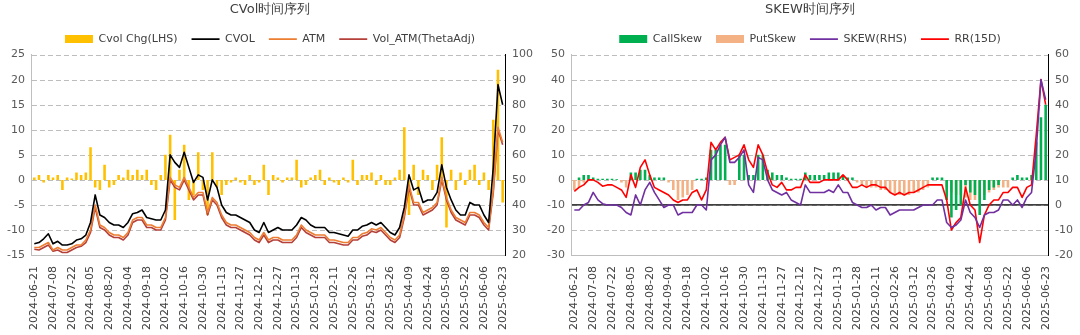  What do you see at coordinates (557, 104) in the screenshot?
I see `y-tick-label: 30` at bounding box center [557, 104].